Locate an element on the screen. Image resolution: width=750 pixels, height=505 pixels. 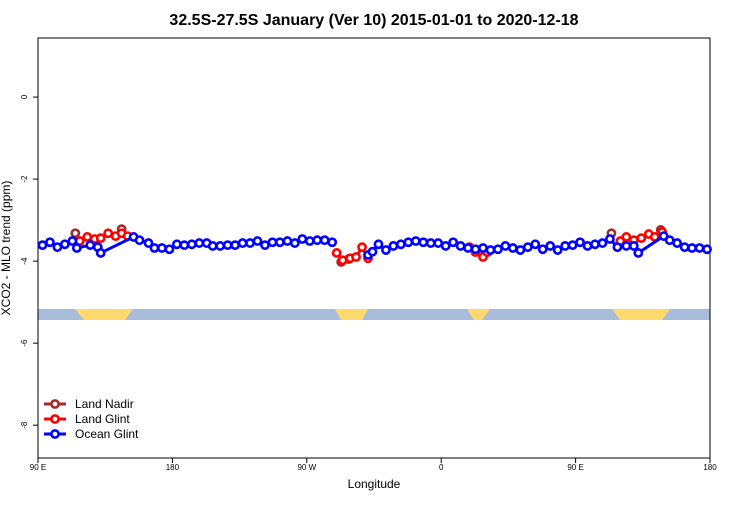
y-tick-label: -6 is located at coordinates (24, 343).